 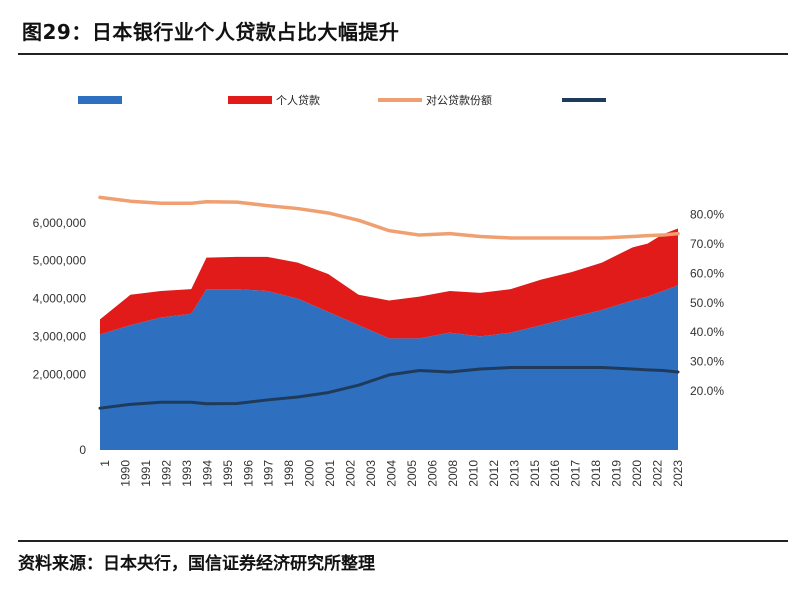 What do you see at coordinates (707, 391) in the screenshot?
I see `right-tick-label: 20.0%` at bounding box center [707, 391].